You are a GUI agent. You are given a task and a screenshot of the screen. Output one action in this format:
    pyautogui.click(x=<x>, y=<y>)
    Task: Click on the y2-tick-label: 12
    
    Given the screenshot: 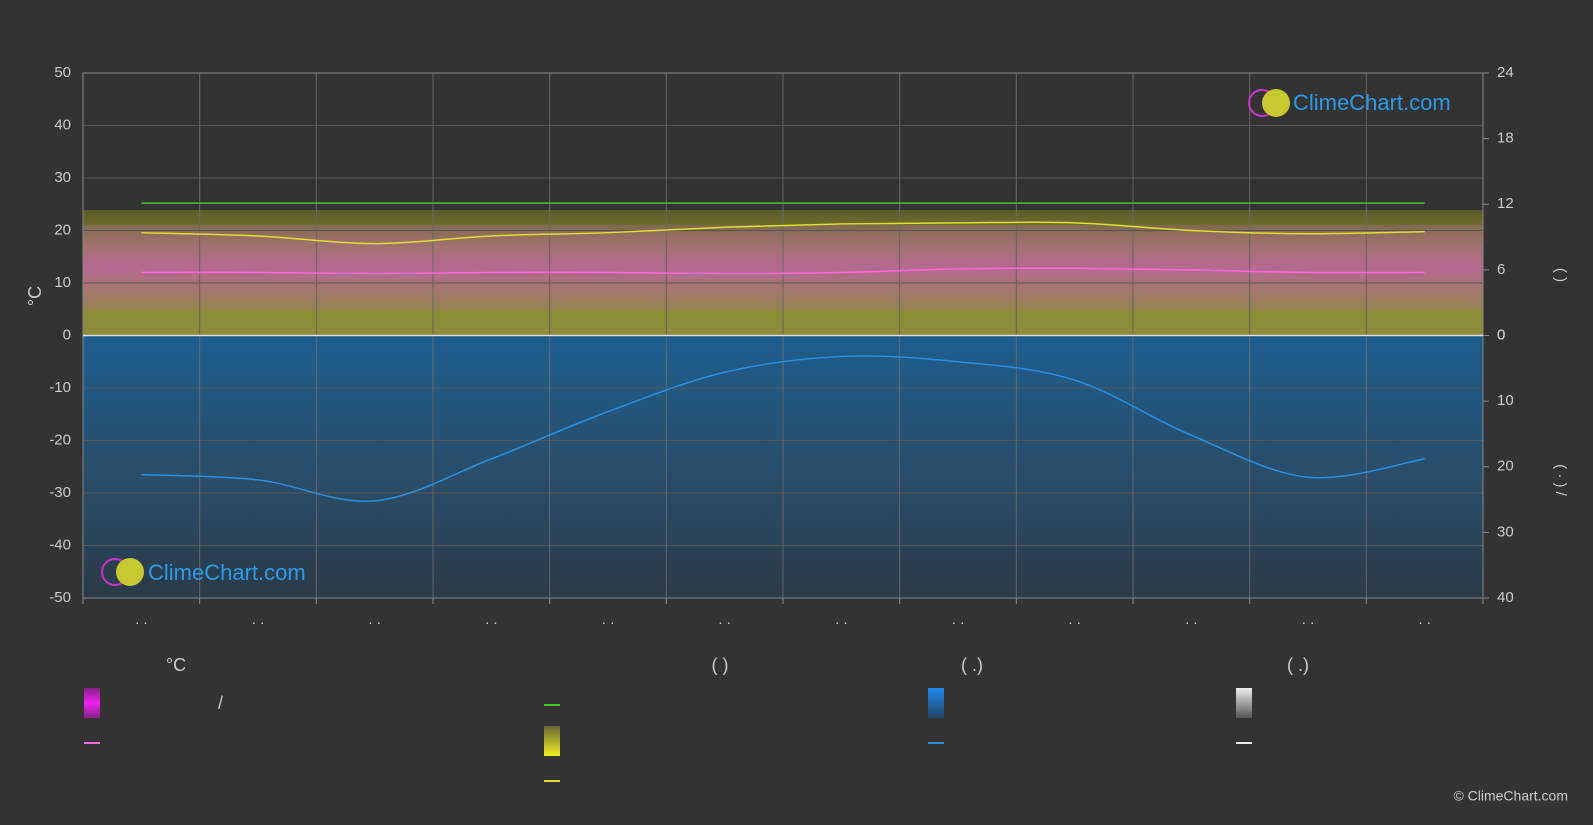 What is the action you would take?
    pyautogui.click(x=1505, y=203)
    